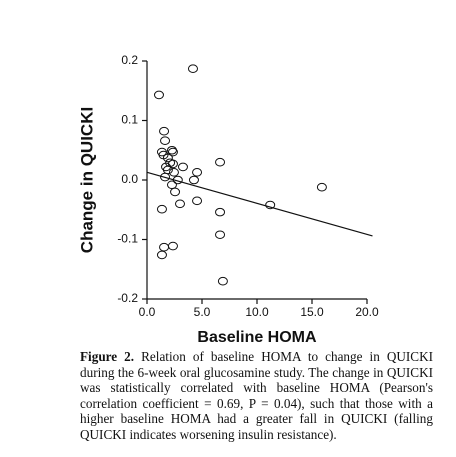 The height and width of the screenshot is (457, 456). Describe the element at coordinates (259, 204) in the screenshot. I see `fit-line` at that location.